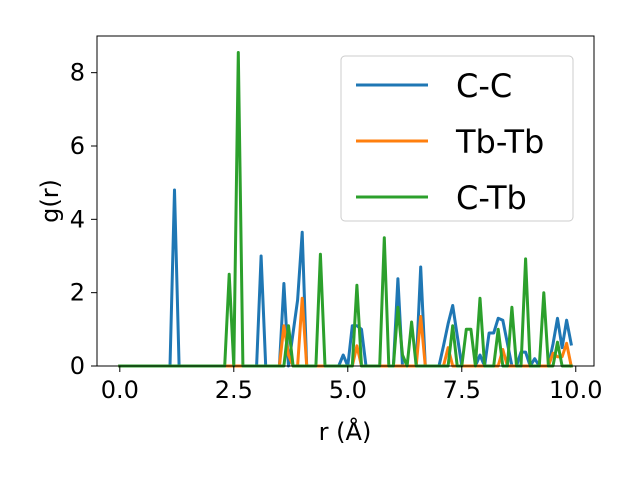  I want to click on x-axis: 0.0 2.5 5.0 7.5 10.0, so click(351, 385).